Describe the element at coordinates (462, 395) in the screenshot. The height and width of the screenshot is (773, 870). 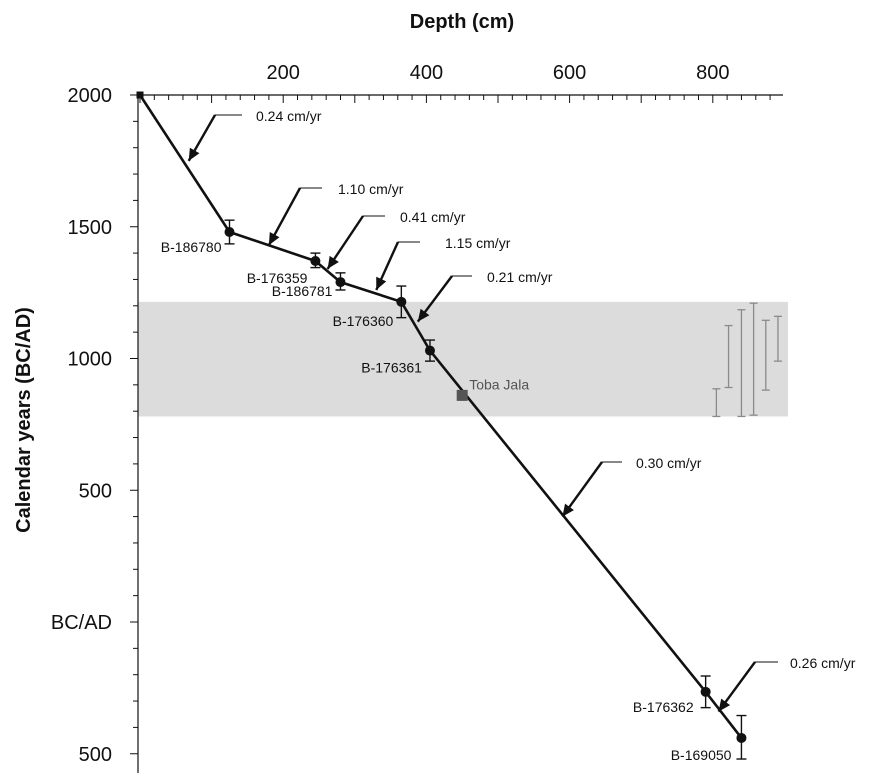
I see `toba-jala-marker` at that location.